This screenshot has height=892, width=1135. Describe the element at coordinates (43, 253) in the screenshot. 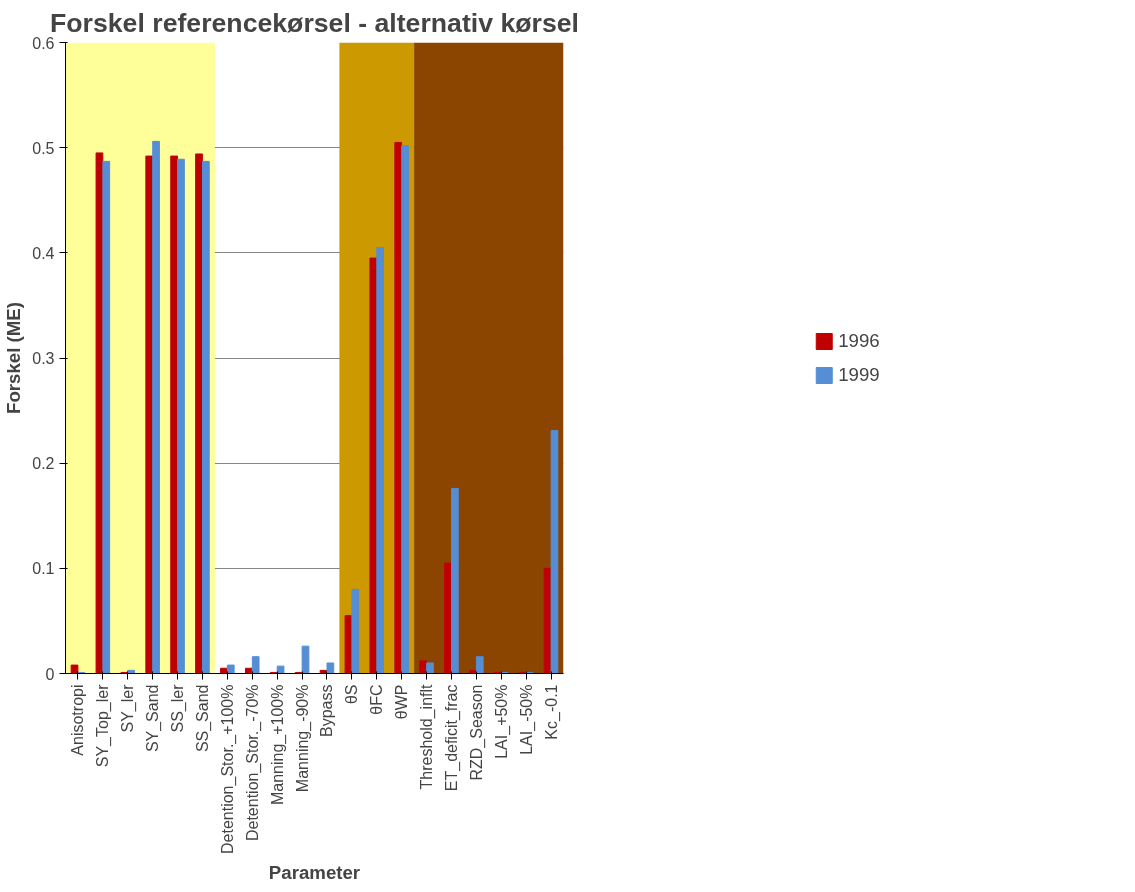

I see `y-tick-label: 0.4` at that location.